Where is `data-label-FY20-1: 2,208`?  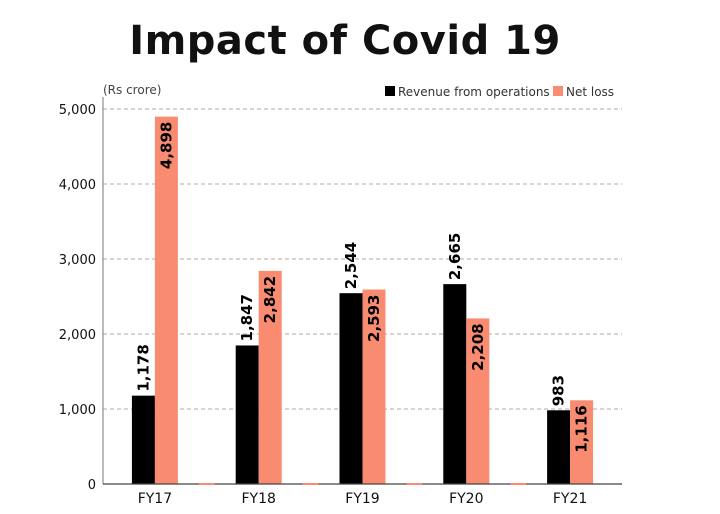
data-label-FY20-1: 2,208 is located at coordinates (478, 346).